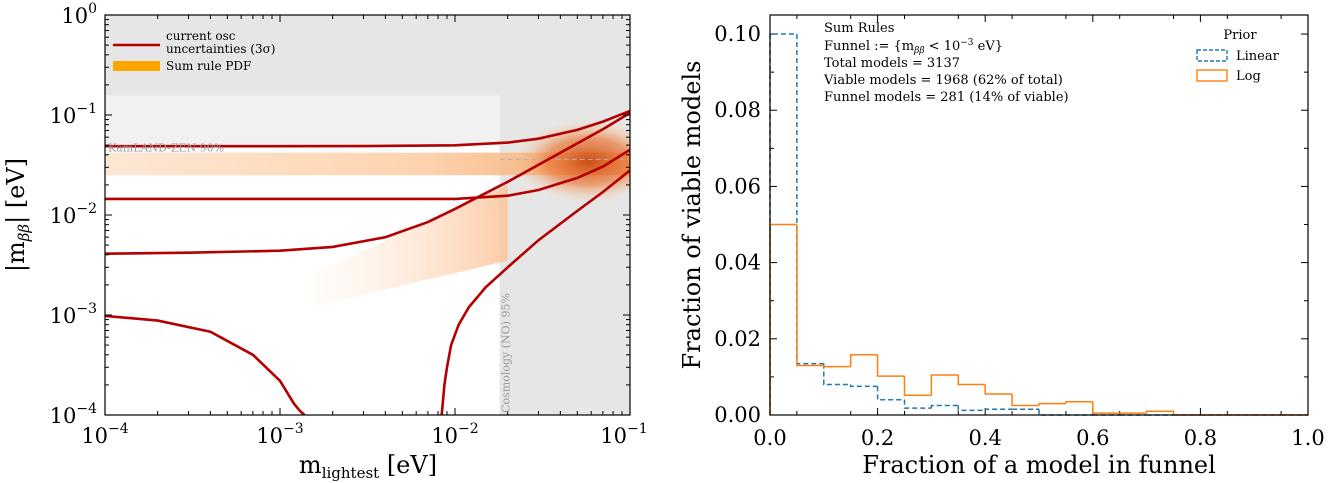 This screenshot has height=483, width=1337. Describe the element at coordinates (737, 415) in the screenshot. I see `y-tick-label: 0.00` at that location.